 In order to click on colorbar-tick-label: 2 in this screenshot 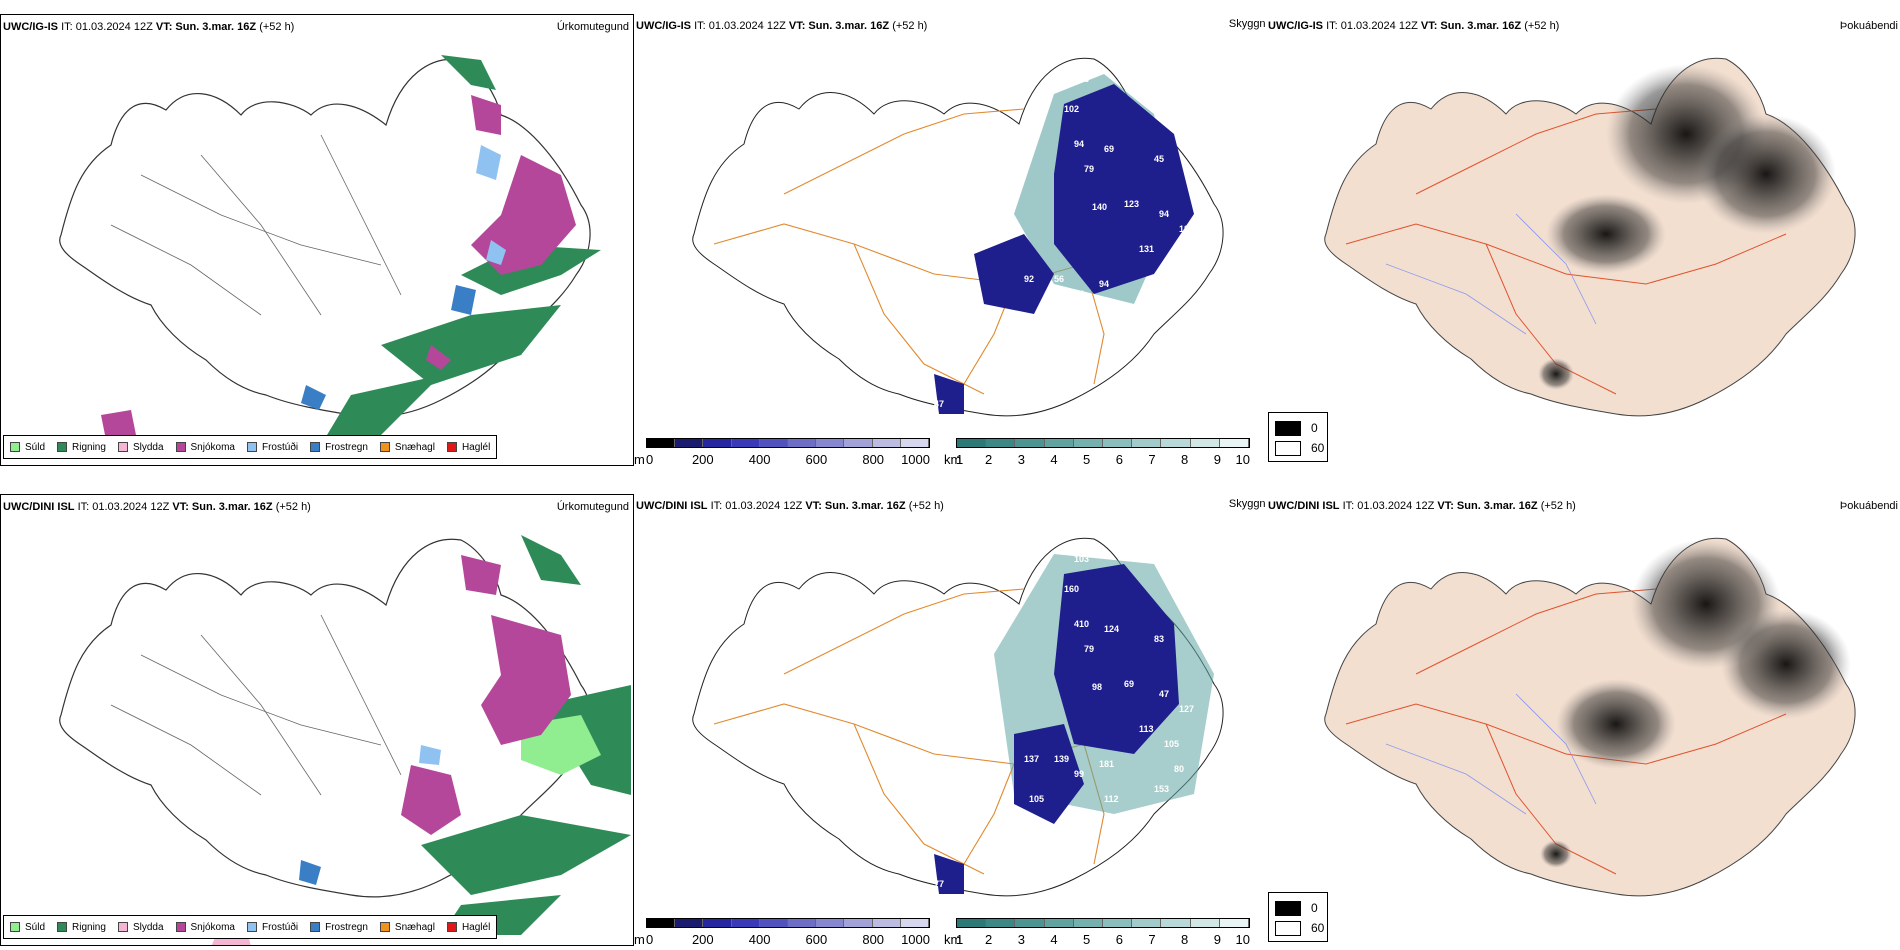, I will do `click(989, 939)`.